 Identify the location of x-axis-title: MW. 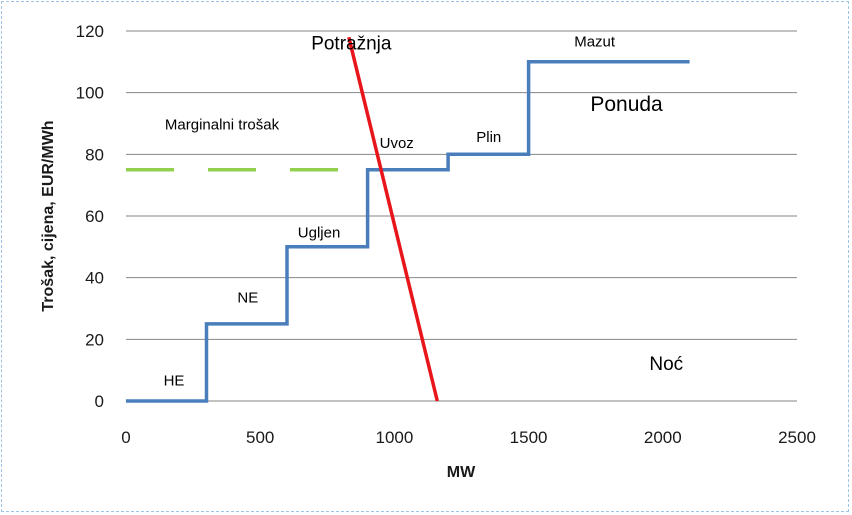
(461, 472).